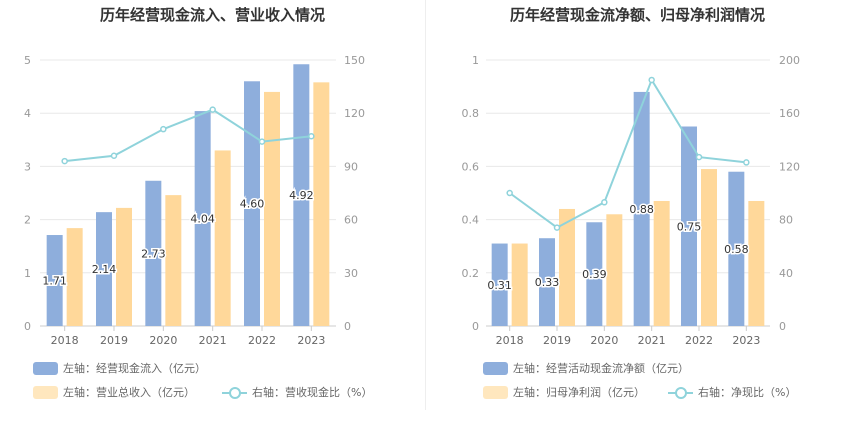  Describe the element at coordinates (637, 15) in the screenshot. I see `chart-title: 历年经营现金流净额、归母净利润情况` at that location.